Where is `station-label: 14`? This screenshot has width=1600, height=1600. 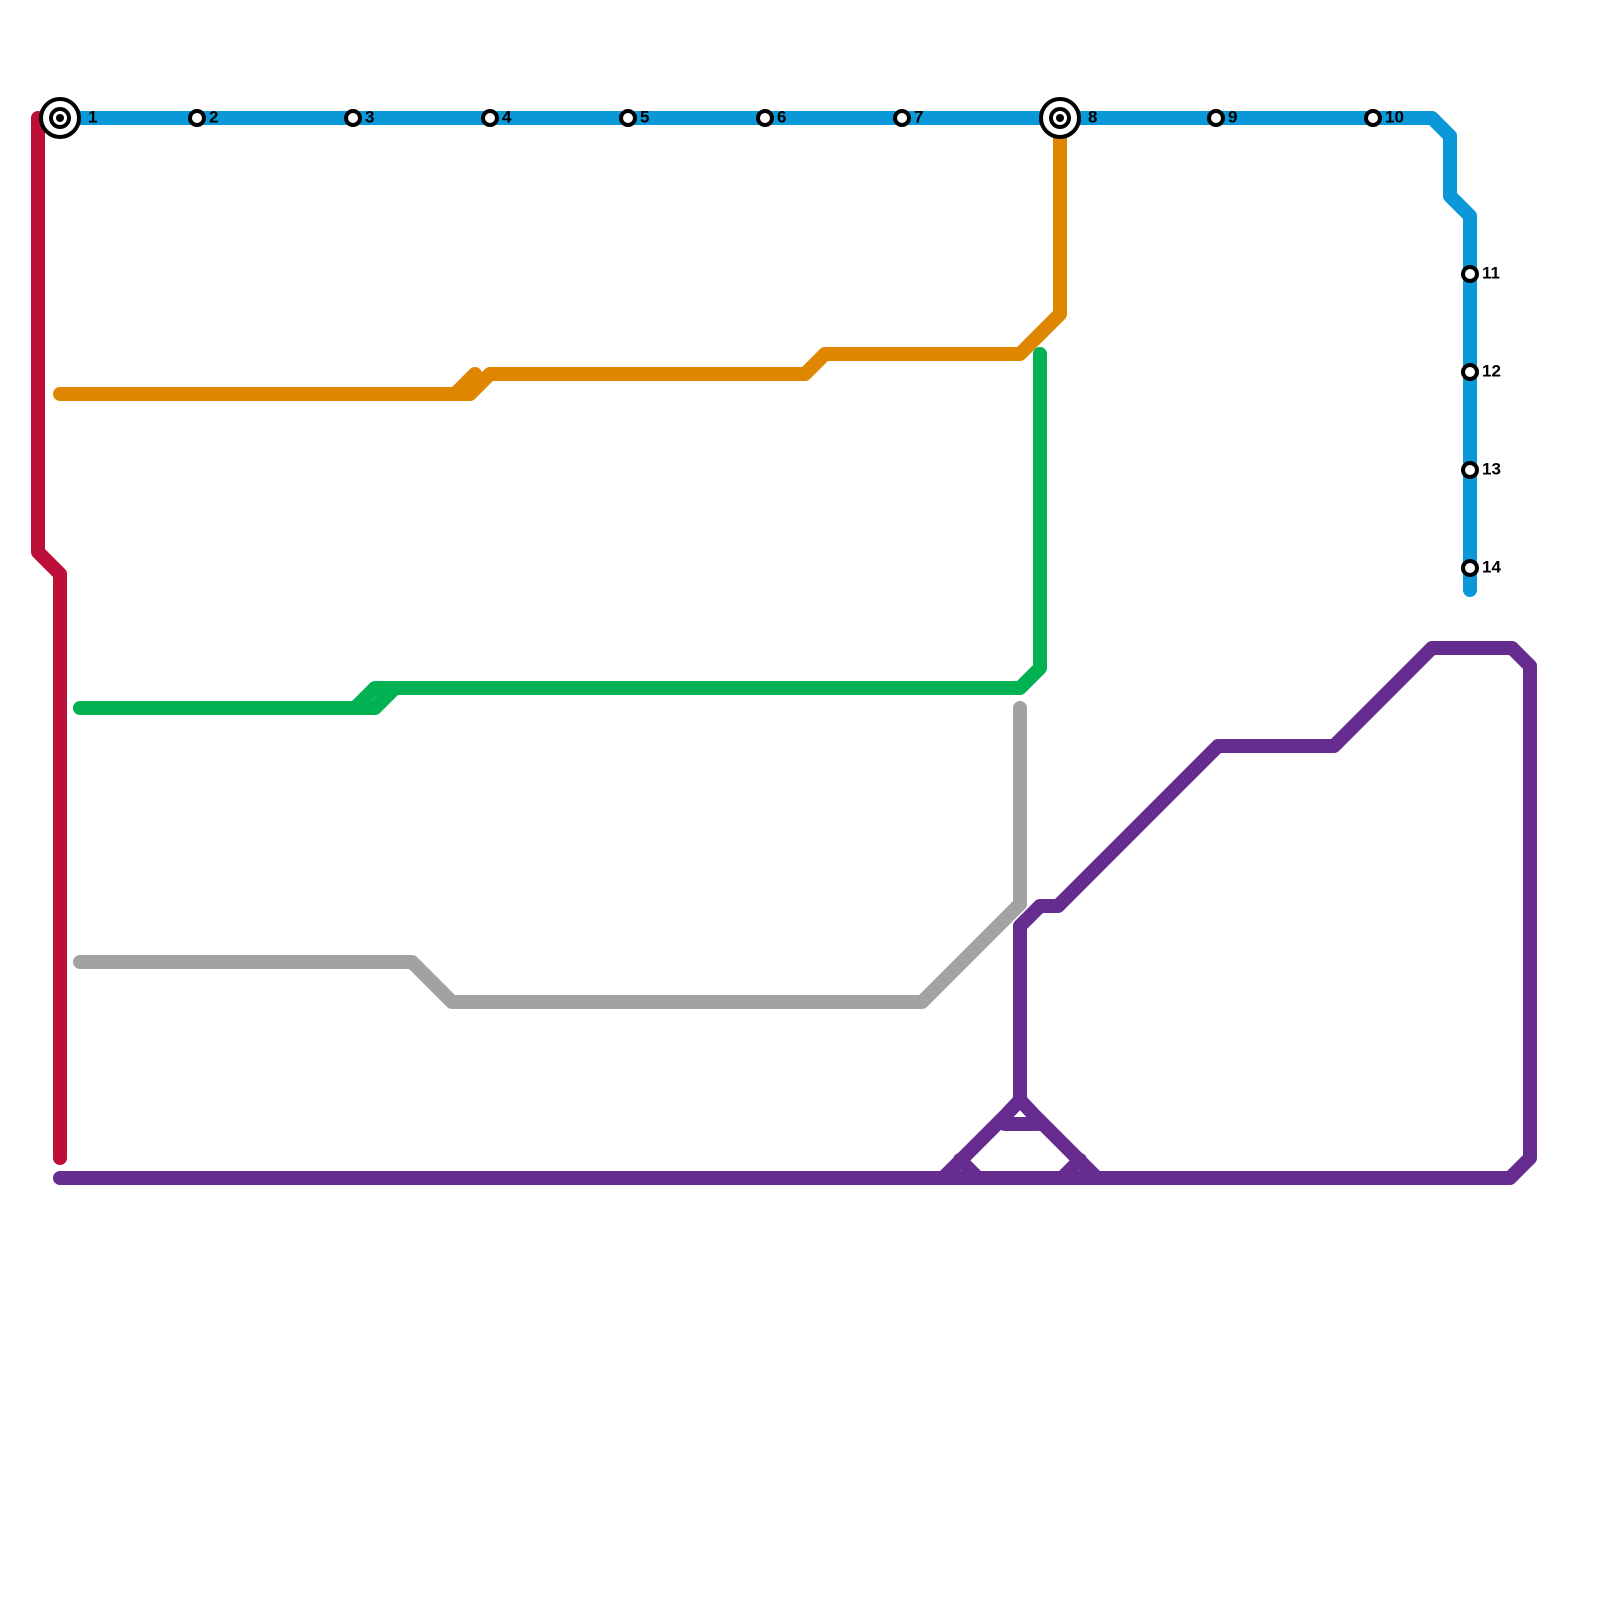 station-label: 14 is located at coordinates (1491, 566).